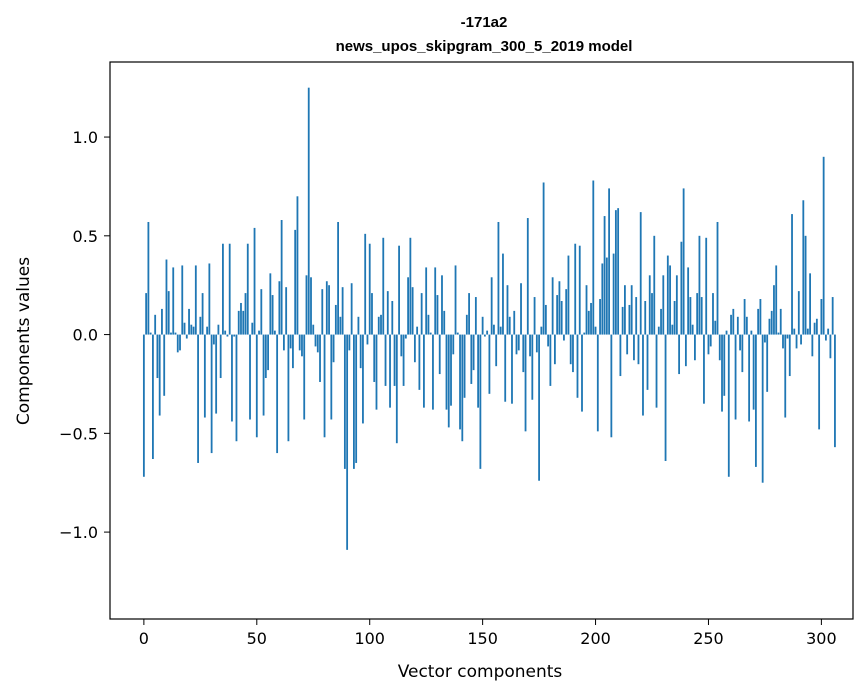 The image size is (867, 696). Describe the element at coordinates (78, 433) in the screenshot. I see `y-tick-label: −0.5` at that location.